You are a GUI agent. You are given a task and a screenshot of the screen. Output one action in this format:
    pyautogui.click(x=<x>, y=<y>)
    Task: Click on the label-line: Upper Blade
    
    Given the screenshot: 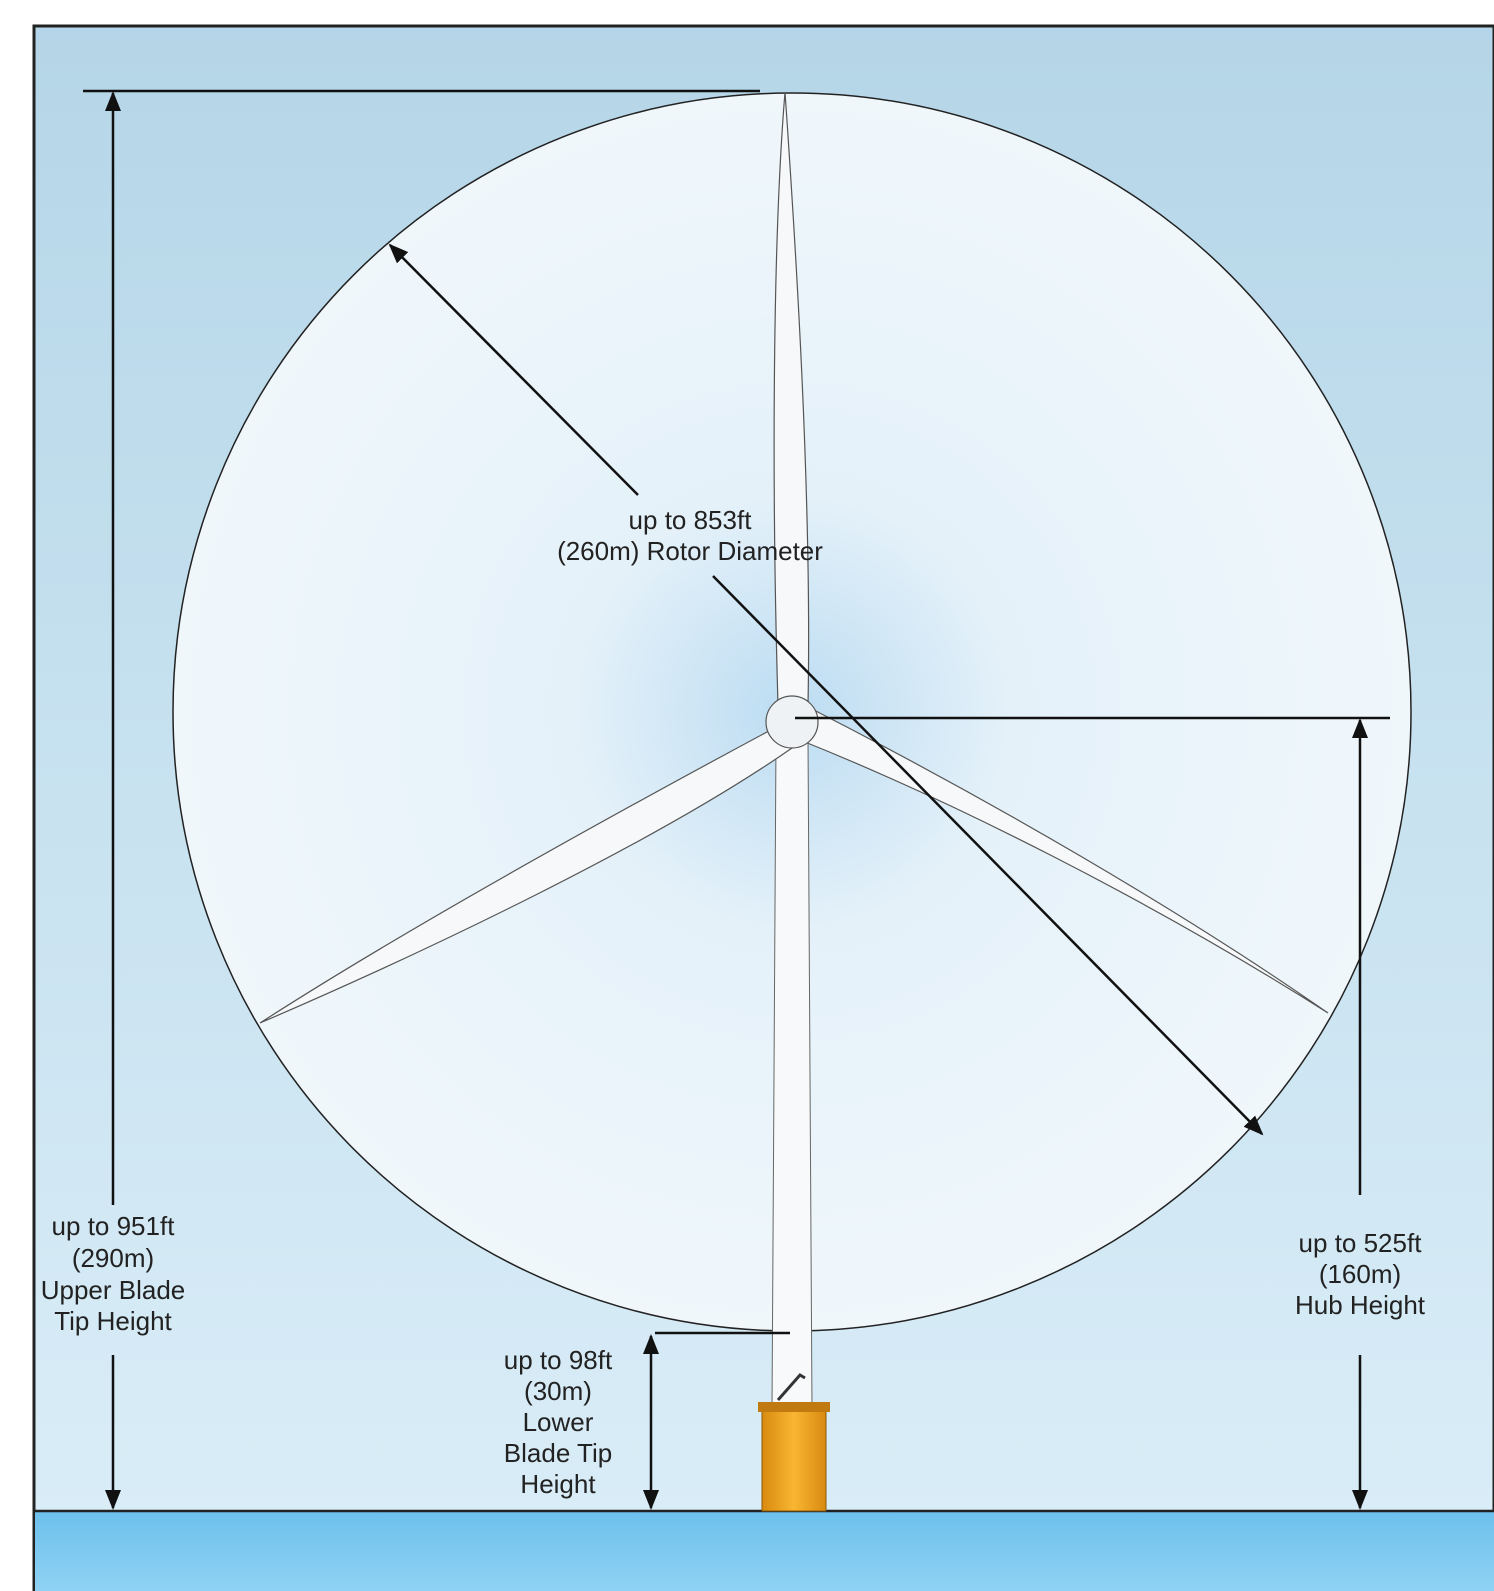 What is the action you would take?
    pyautogui.click(x=113, y=1290)
    